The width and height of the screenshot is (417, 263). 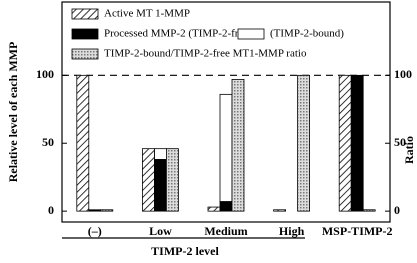 What do you see at coordinates (13, 112) in the screenshot?
I see `y-axis-label: Relative level of each MMP` at bounding box center [13, 112].